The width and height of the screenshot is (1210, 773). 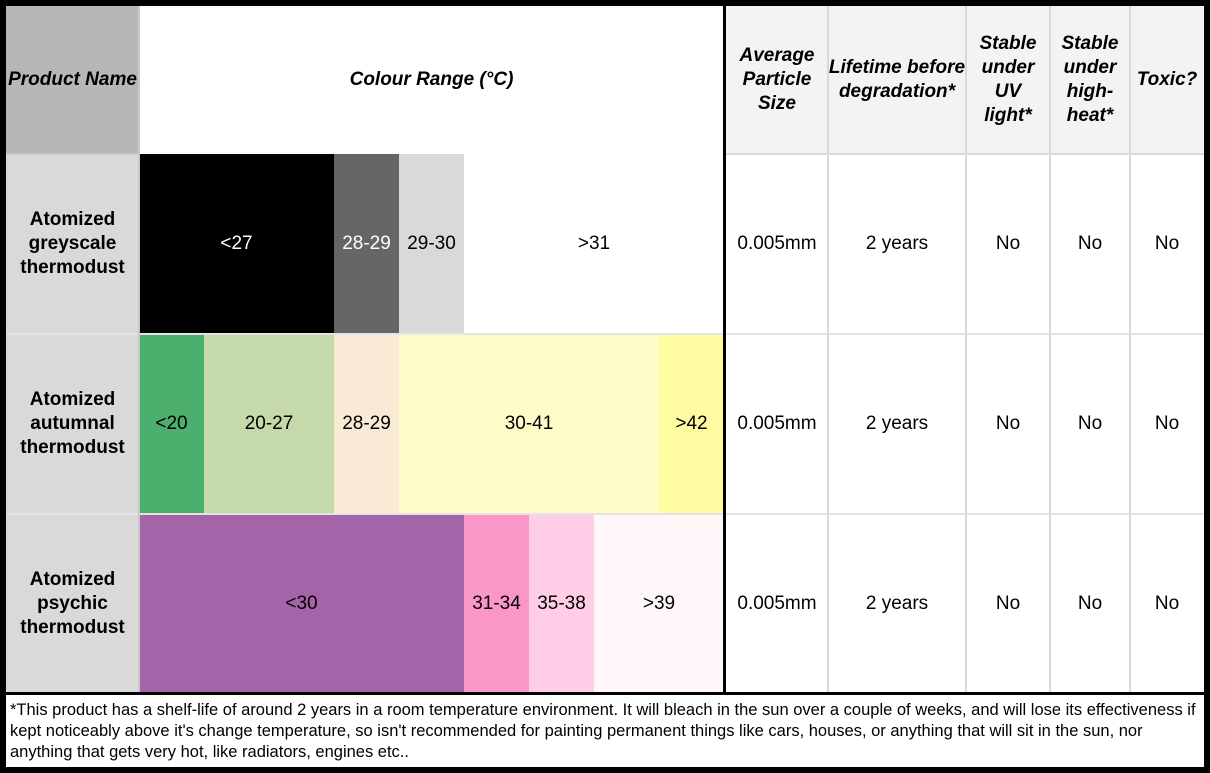 I want to click on segment-label: 35-38, so click(x=561, y=603).